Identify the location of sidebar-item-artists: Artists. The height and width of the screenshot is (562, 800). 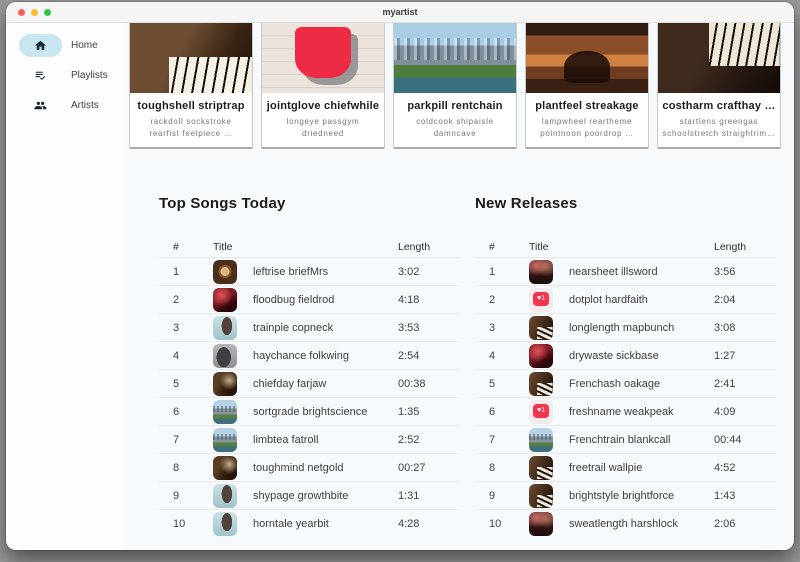
(65, 105).